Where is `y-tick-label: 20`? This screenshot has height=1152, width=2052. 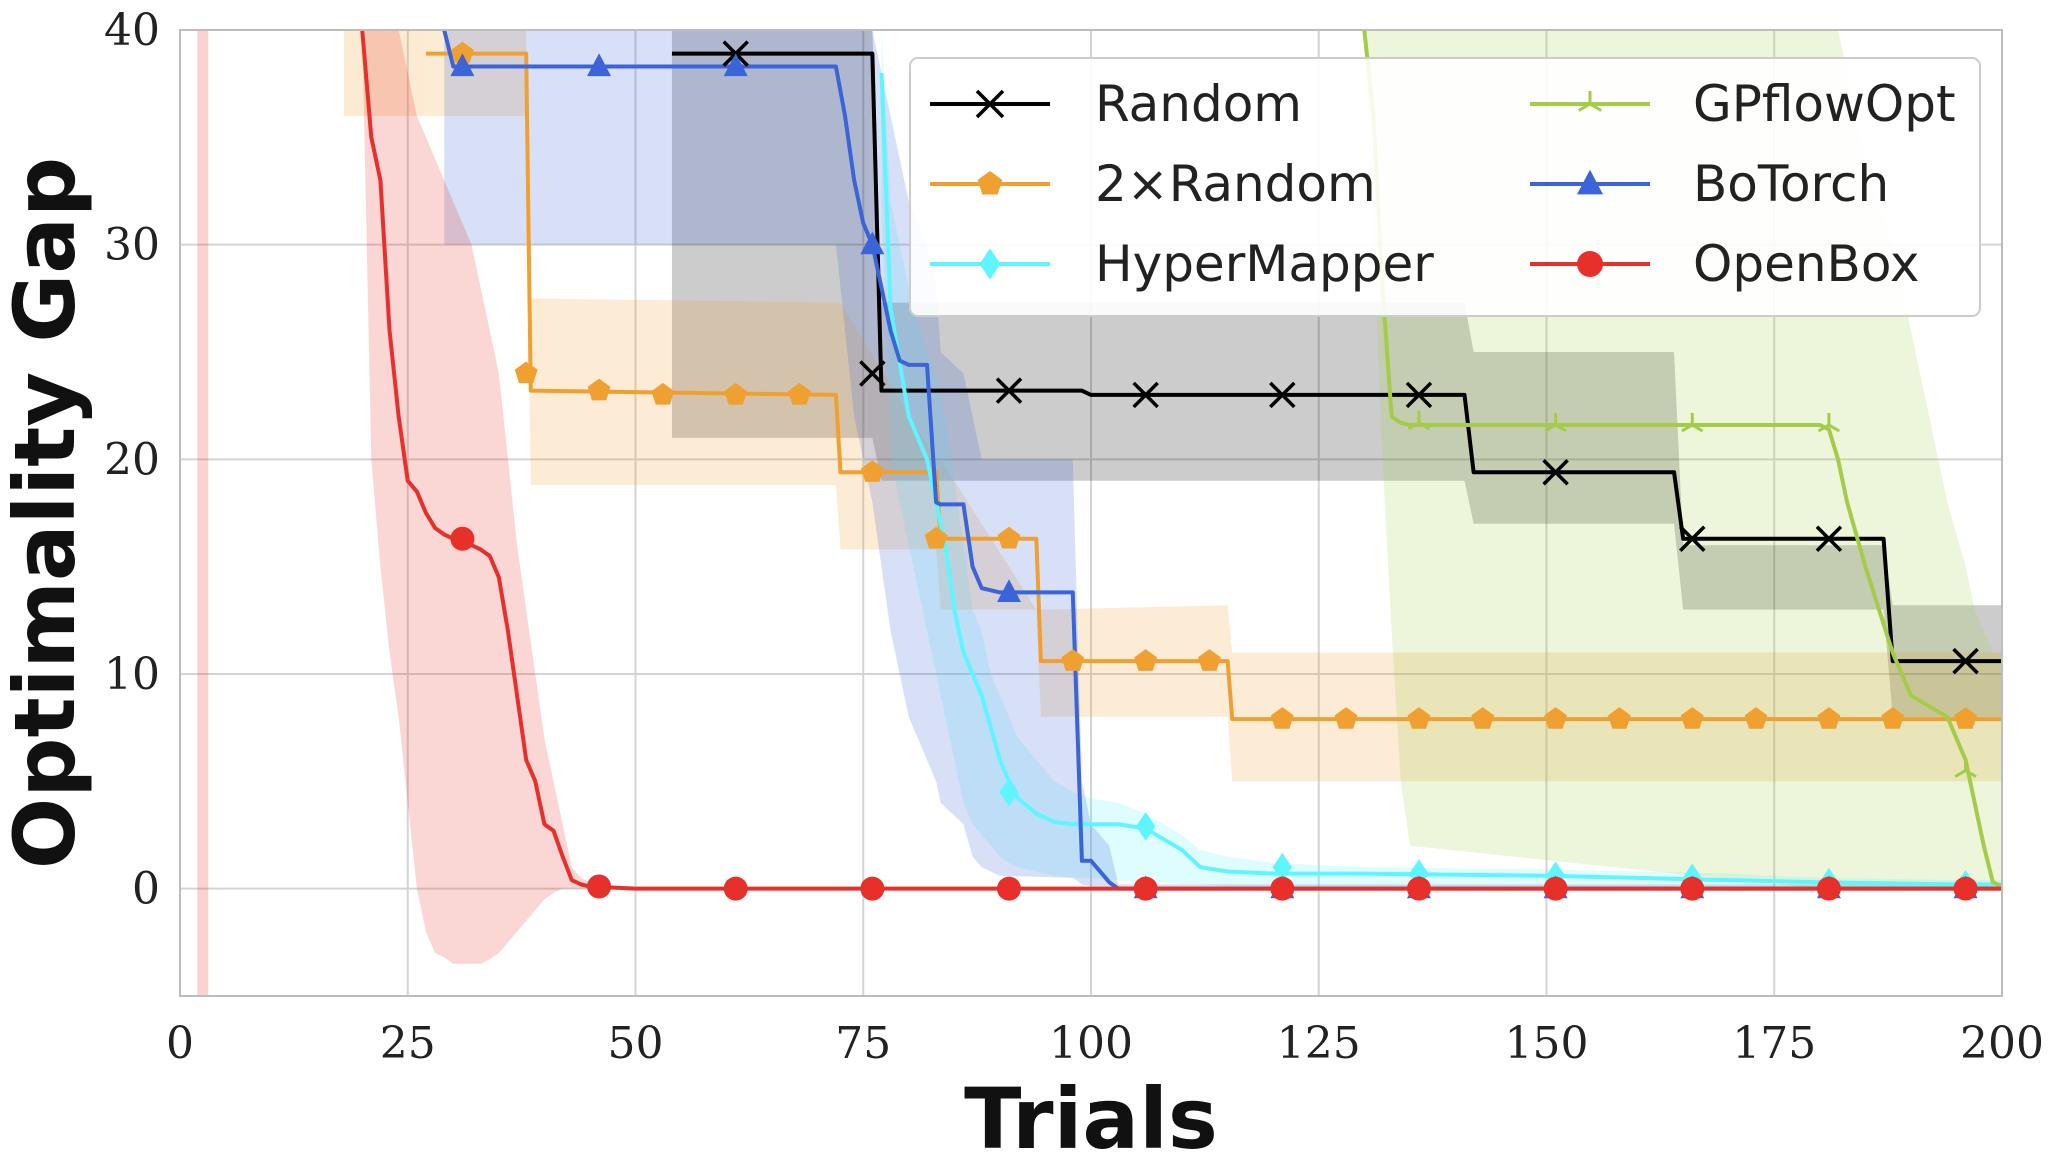 y-tick-label: 20 is located at coordinates (132, 459).